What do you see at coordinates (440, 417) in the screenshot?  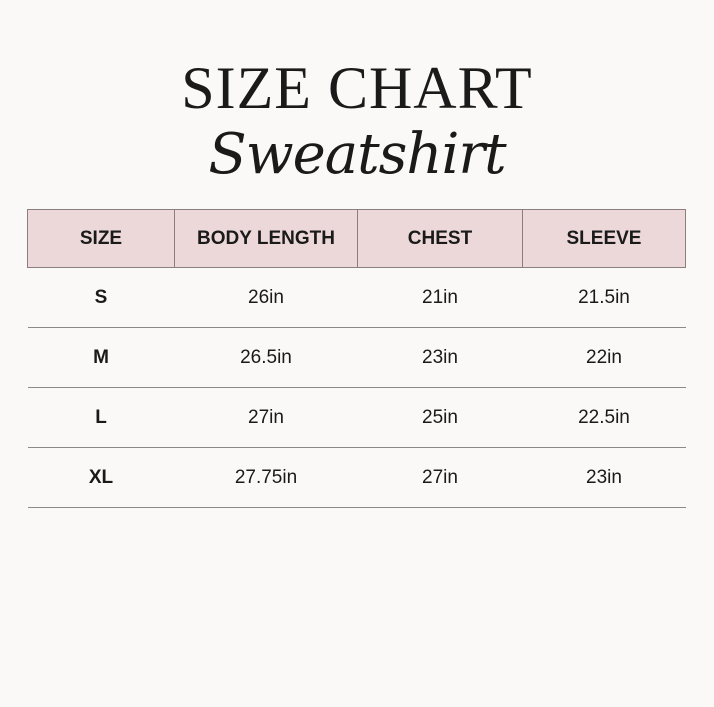 I see `cell-chest: 25in` at bounding box center [440, 417].